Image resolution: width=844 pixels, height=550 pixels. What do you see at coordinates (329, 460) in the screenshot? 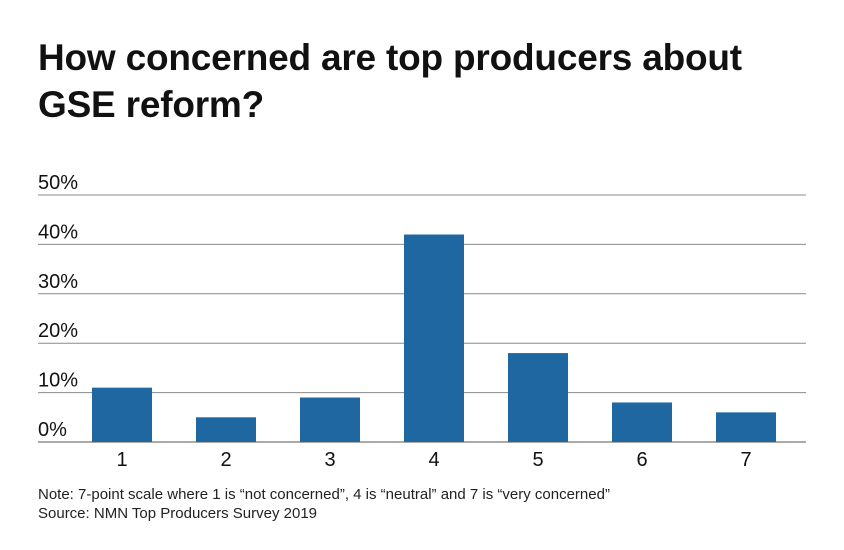
I see `x-tick-label: 3` at bounding box center [329, 460].